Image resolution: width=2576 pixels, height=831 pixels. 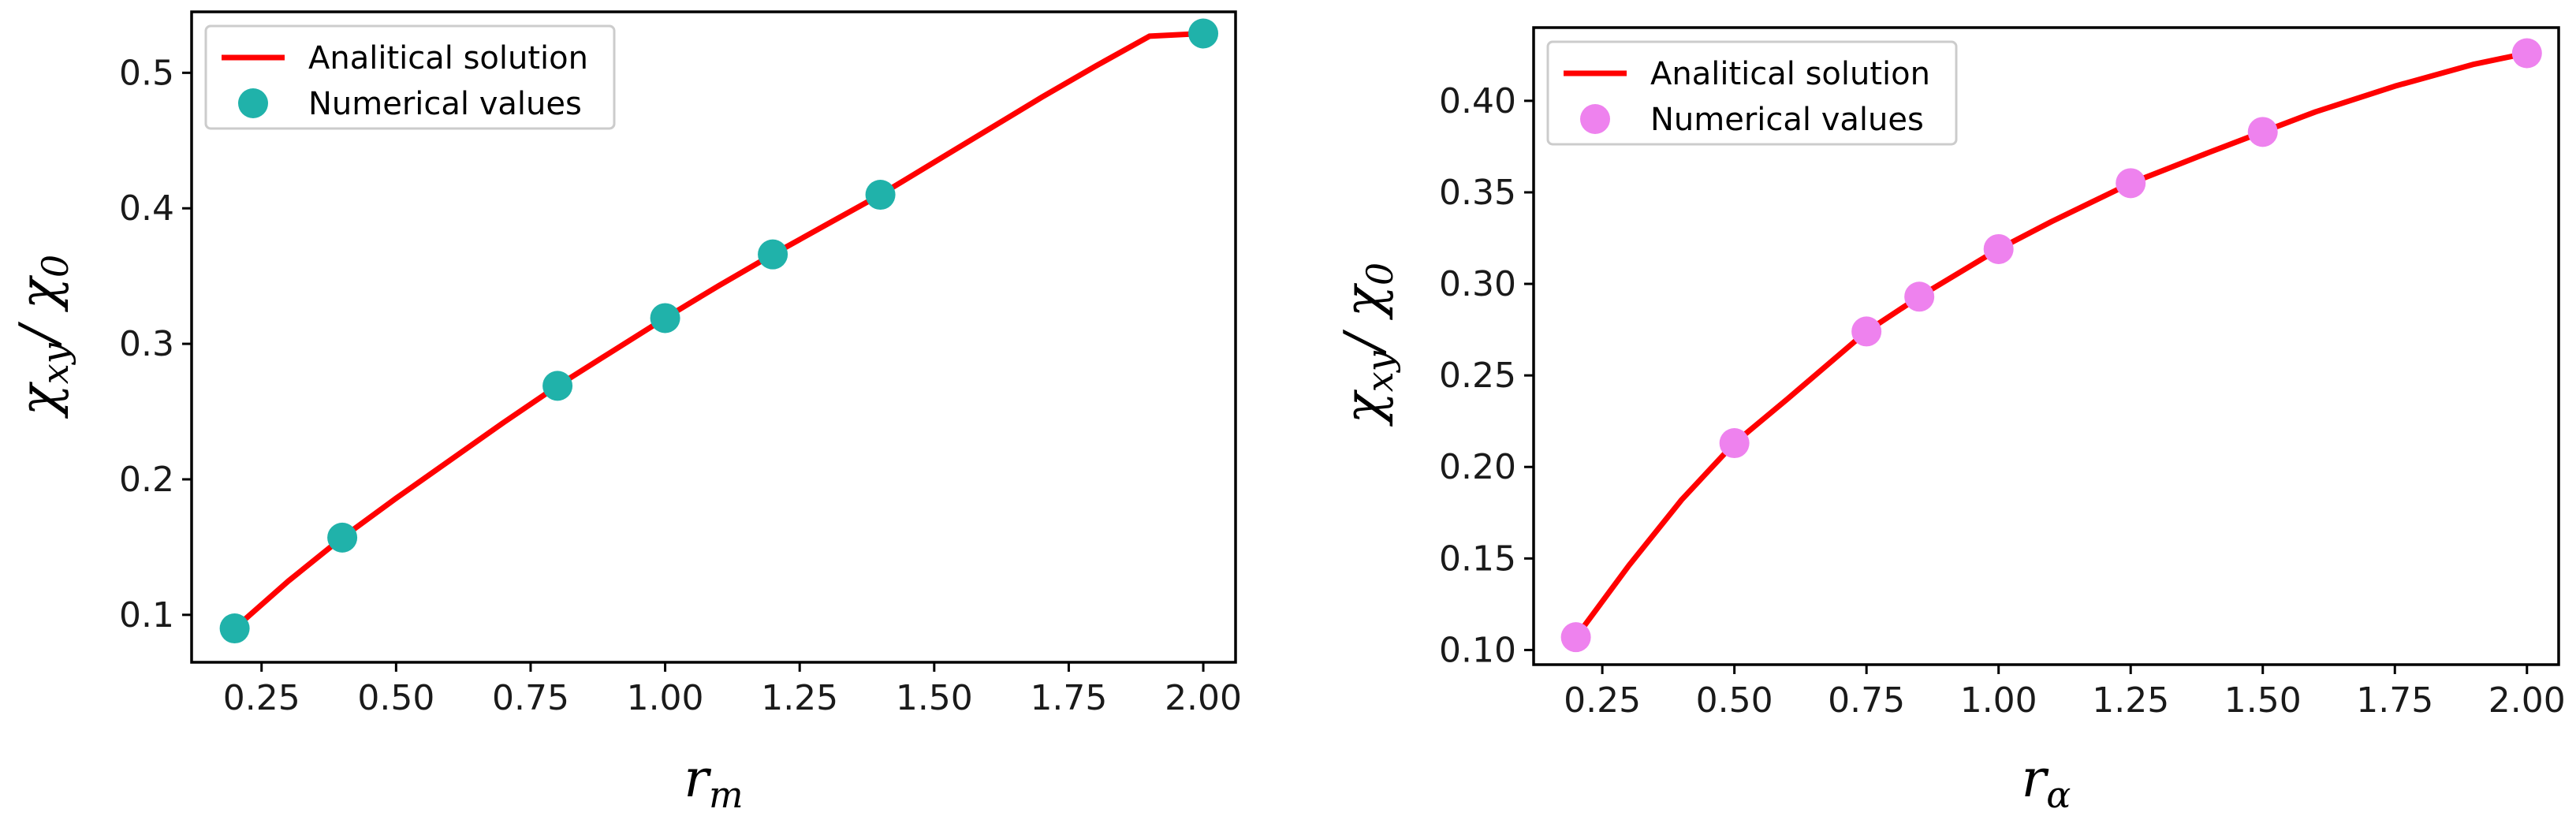 What do you see at coordinates (1478, 376) in the screenshot?
I see `y-tick-label: 0.25` at bounding box center [1478, 376].